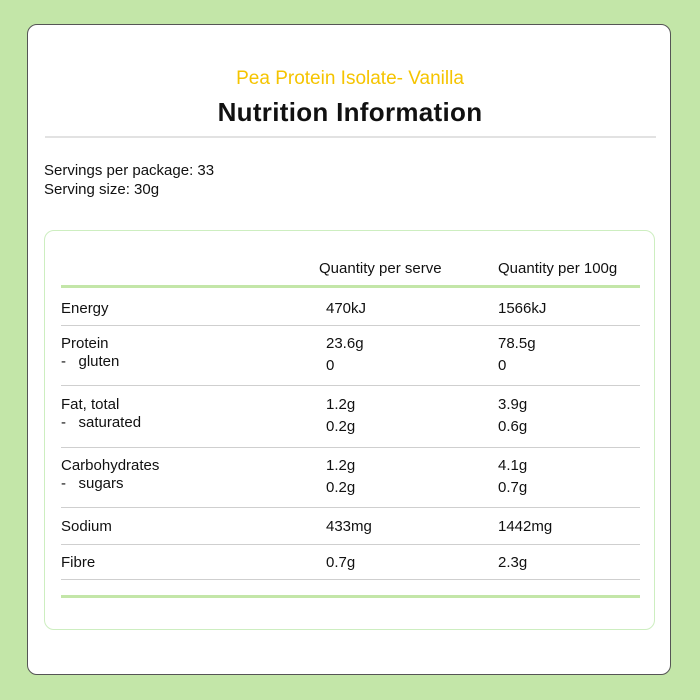  What do you see at coordinates (102, 189) in the screenshot?
I see `serving-size: Serving size: 30g` at bounding box center [102, 189].